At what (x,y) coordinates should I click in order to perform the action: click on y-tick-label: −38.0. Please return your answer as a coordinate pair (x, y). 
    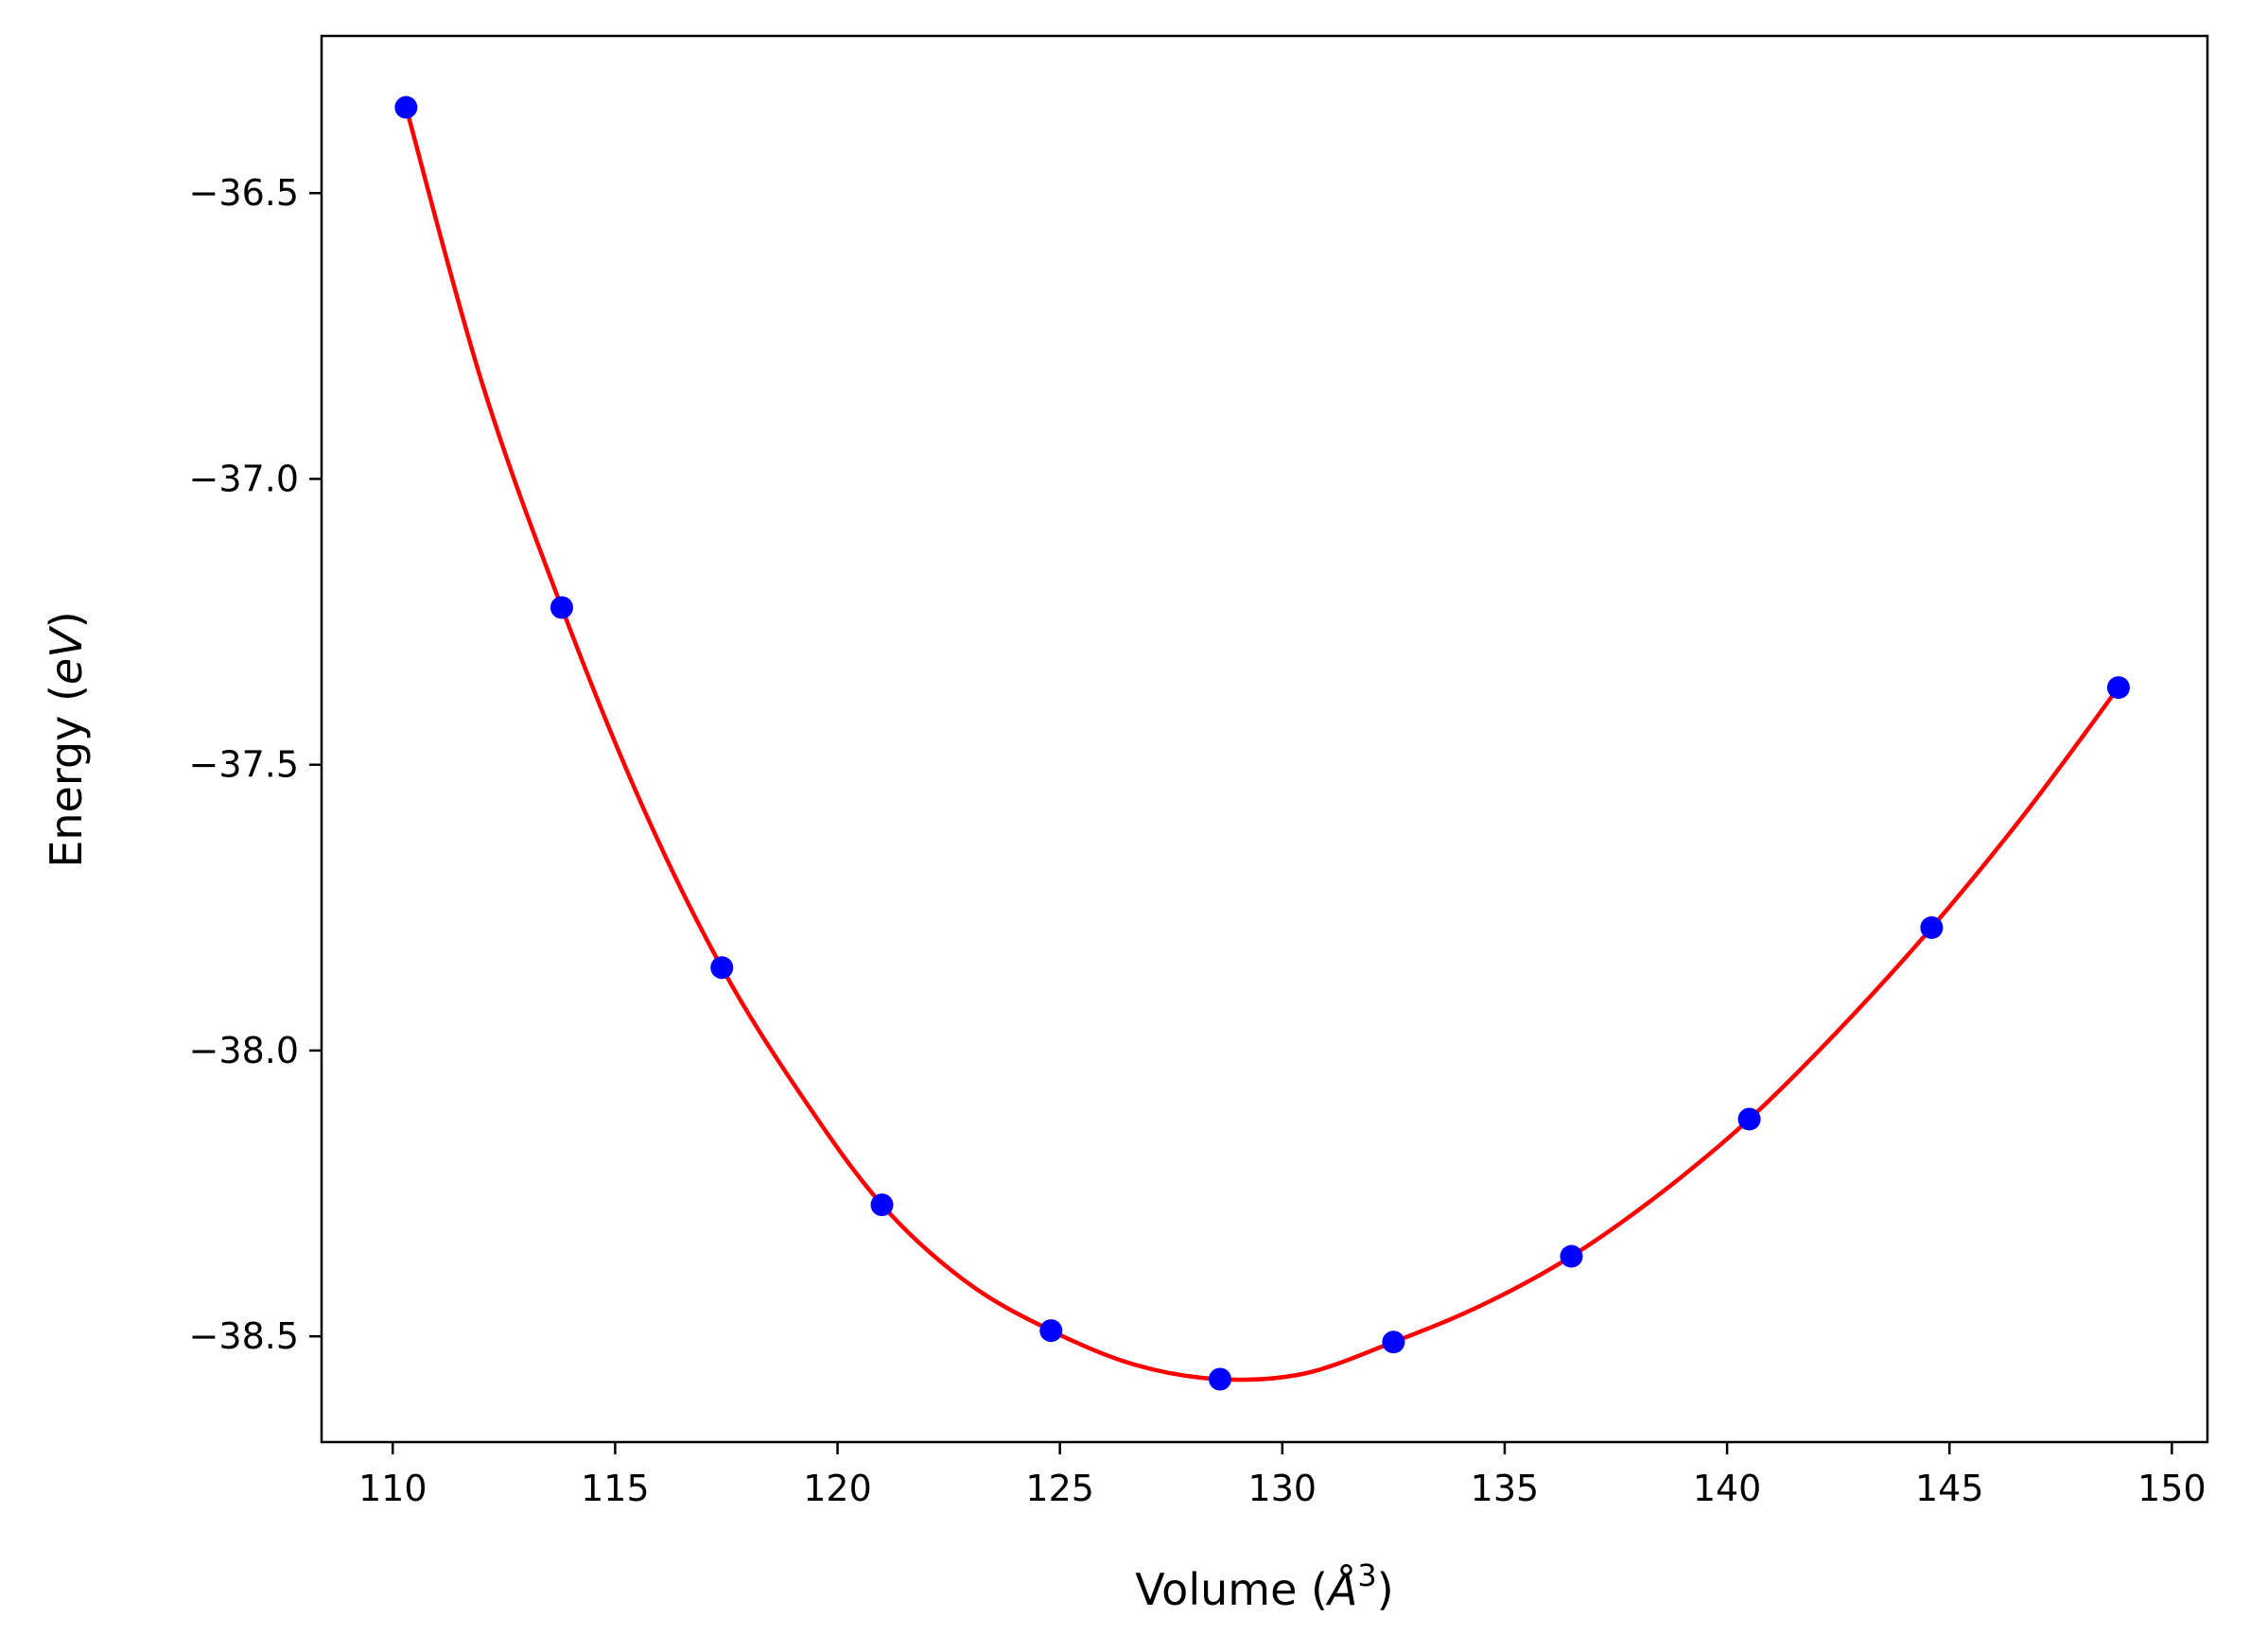
    Looking at the image, I should click on (244, 1050).